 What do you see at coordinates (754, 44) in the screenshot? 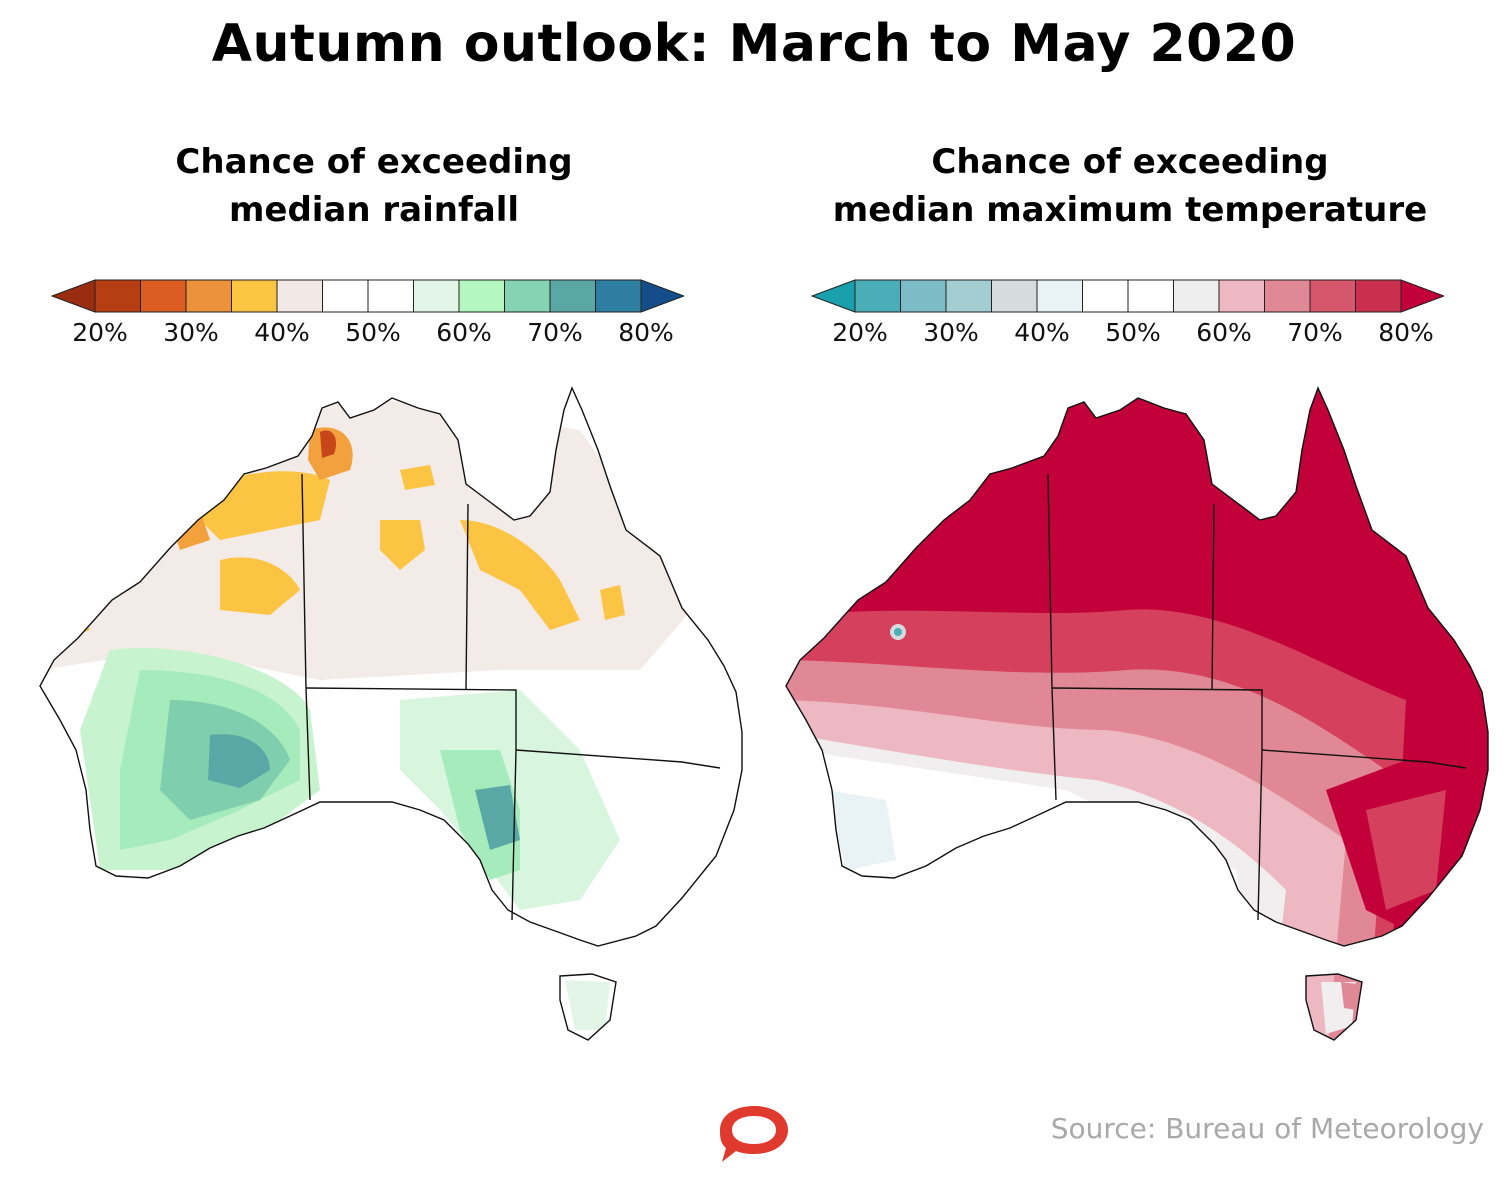
I see `page-title: Autumn outlook: March to May 2020` at bounding box center [754, 44].